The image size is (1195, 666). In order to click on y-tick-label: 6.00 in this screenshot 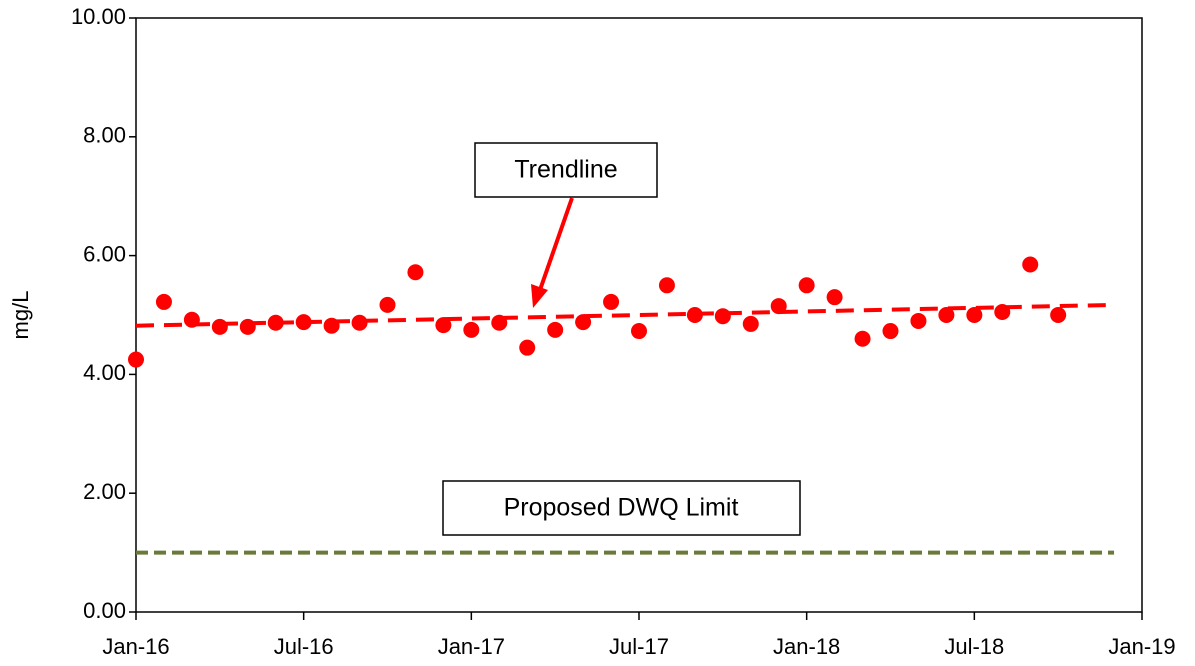, I will do `click(104, 253)`.